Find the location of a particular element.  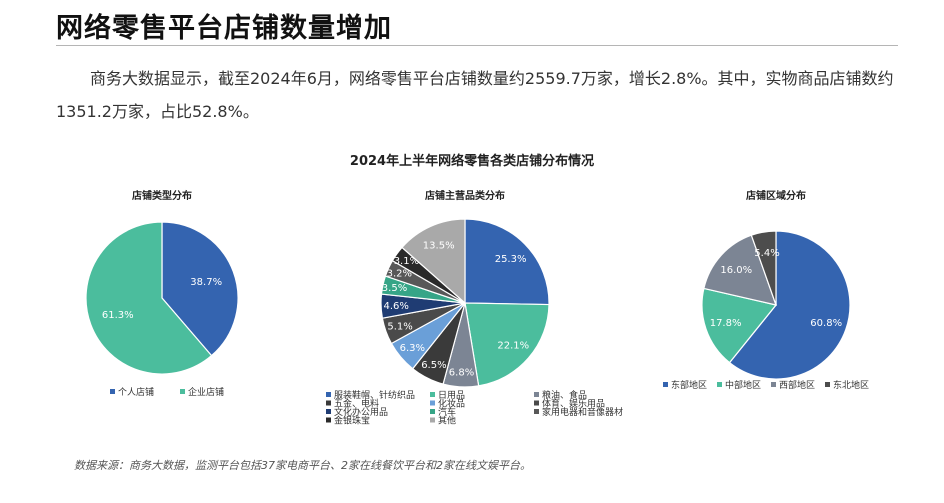

figure-title: 2024年上半年网络零售各类店铺分布情况 is located at coordinates (472, 161).